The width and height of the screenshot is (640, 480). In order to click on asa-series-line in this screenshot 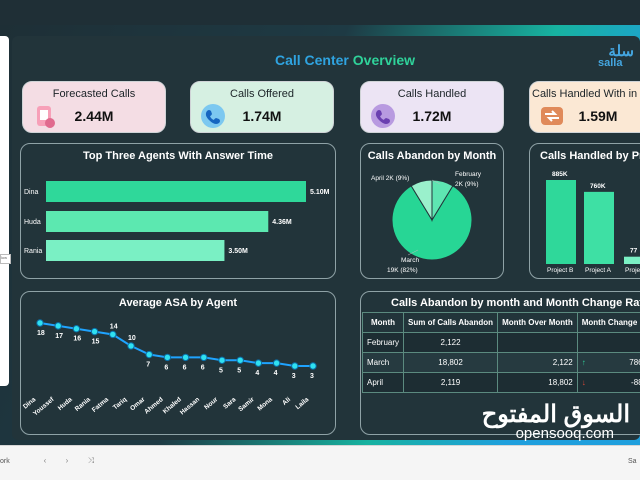, I will do `click(176, 344)`.